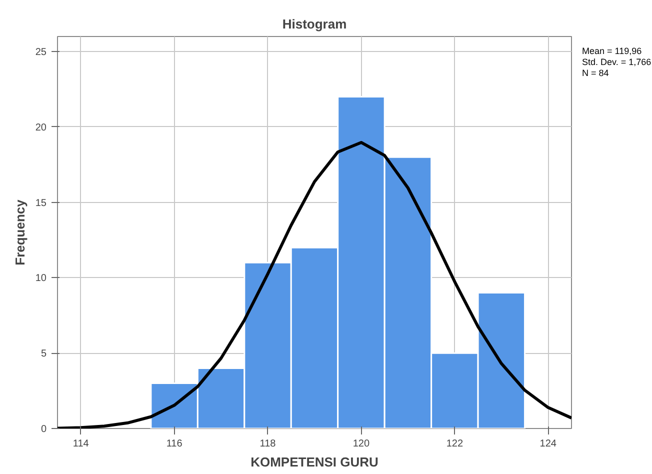 The height and width of the screenshot is (474, 652). Describe the element at coordinates (81, 444) in the screenshot. I see `x-tick-label: 114` at that location.